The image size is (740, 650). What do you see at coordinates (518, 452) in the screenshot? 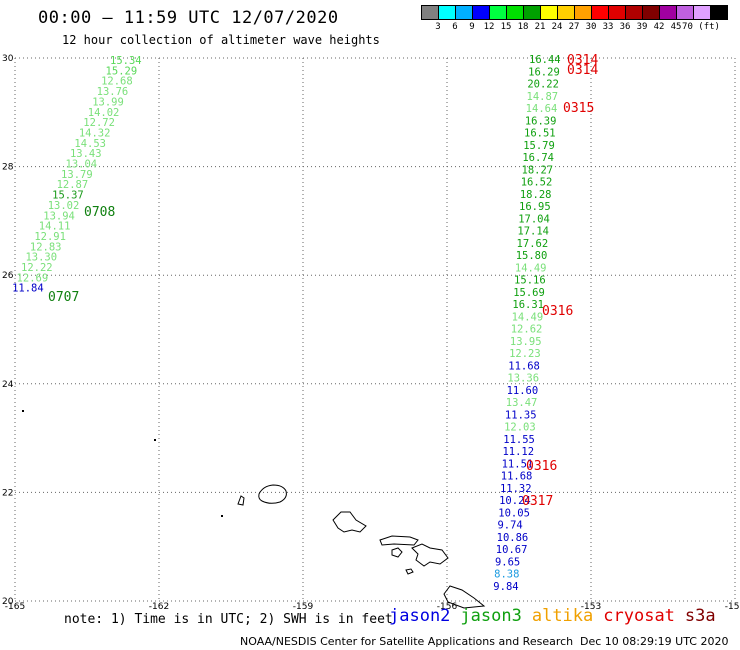
I see `wave-height-value: 11.12` at bounding box center [518, 452].